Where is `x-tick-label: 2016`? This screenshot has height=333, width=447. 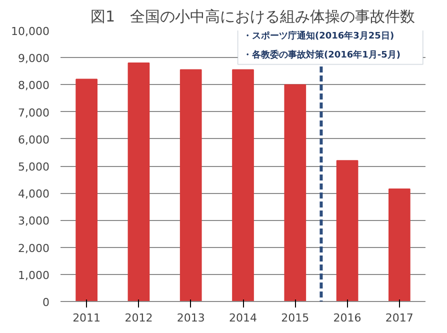 x-tick-label: 2016 is located at coordinates (347, 318).